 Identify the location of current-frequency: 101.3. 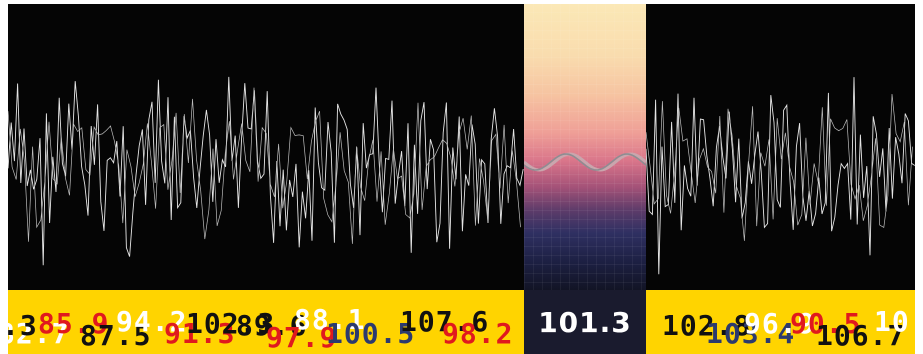
(585, 322).